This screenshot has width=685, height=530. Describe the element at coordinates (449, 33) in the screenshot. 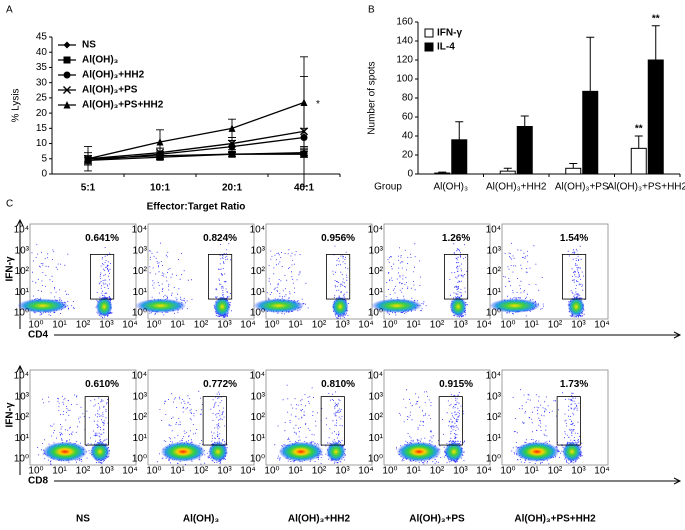

I see `legend-label: IFN-γ` at that location.